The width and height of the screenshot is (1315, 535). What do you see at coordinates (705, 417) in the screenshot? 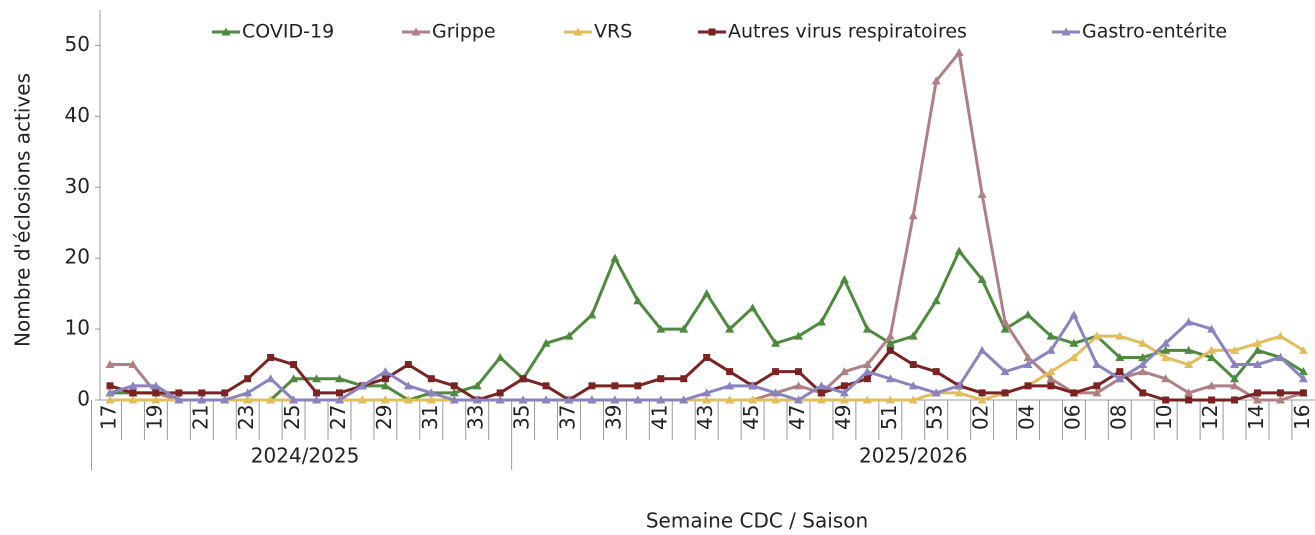
I see `x-tick-label: 43` at bounding box center [705, 417].